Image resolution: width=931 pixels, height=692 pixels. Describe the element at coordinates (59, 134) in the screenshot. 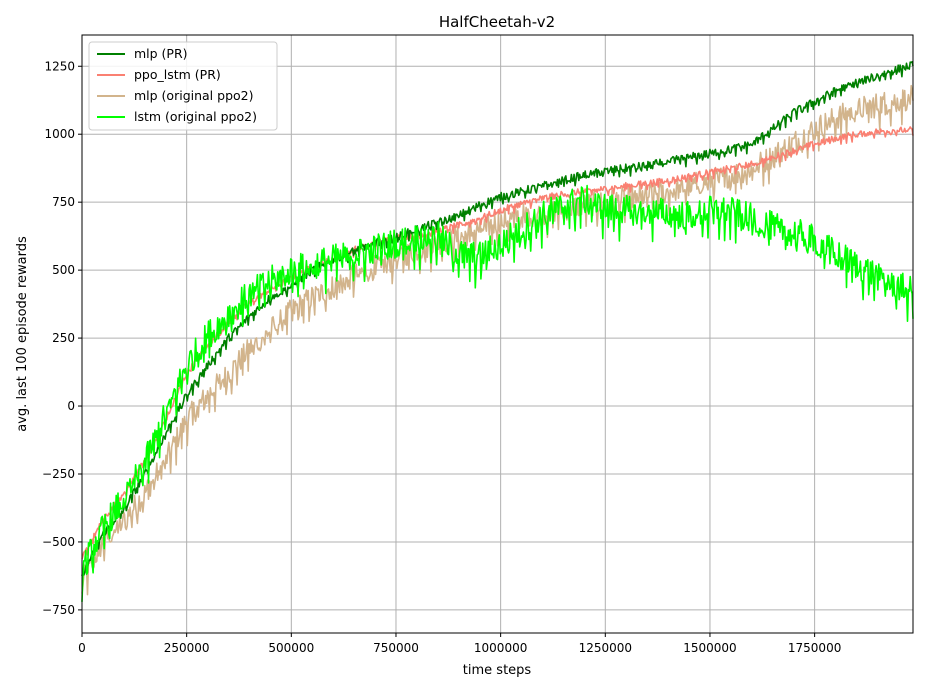

I see `y-tick-label: 1000` at that location.